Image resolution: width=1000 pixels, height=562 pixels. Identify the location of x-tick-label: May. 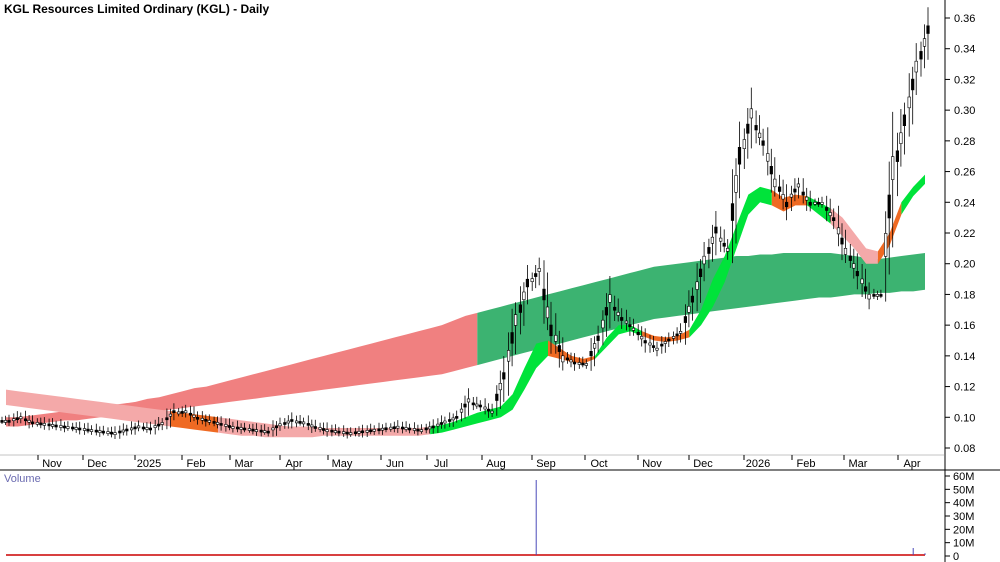
(342, 464).